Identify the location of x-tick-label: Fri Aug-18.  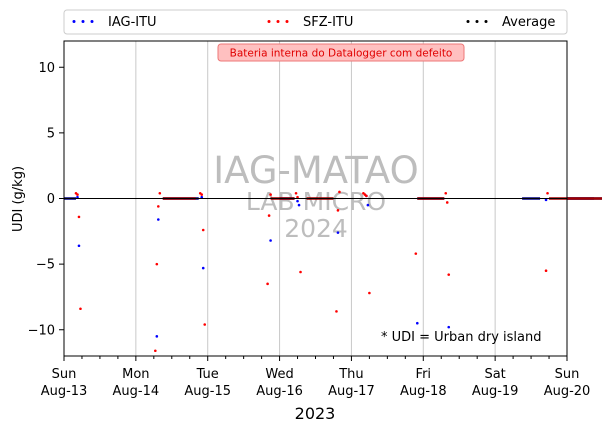
(423, 383).